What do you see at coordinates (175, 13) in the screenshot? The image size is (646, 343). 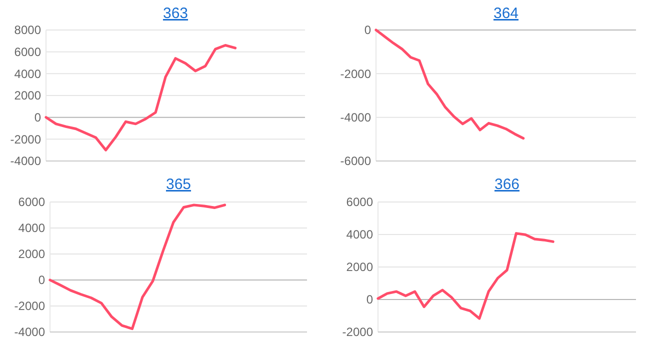 I see `chart-title: 363` at bounding box center [175, 13].